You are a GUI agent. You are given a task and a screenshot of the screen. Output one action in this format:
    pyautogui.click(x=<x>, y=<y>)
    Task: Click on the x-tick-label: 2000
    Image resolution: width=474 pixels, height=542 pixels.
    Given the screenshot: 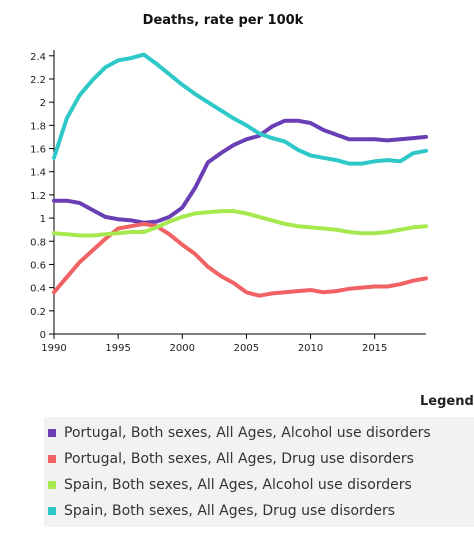 What is the action you would take?
    pyautogui.click(x=182, y=348)
    